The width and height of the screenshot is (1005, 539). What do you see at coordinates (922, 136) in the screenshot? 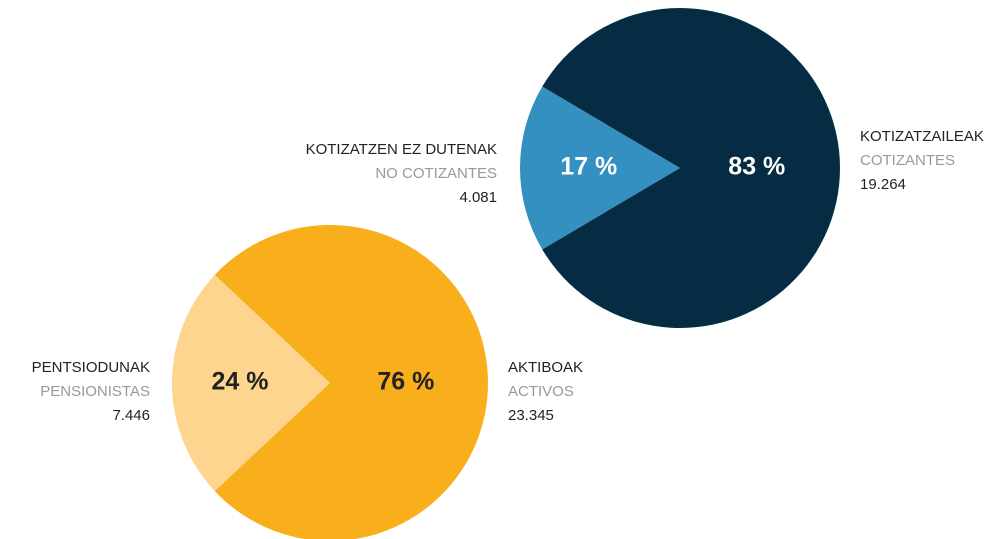
I see `category-label: KOTIZATZAILEAK` at bounding box center [922, 136].